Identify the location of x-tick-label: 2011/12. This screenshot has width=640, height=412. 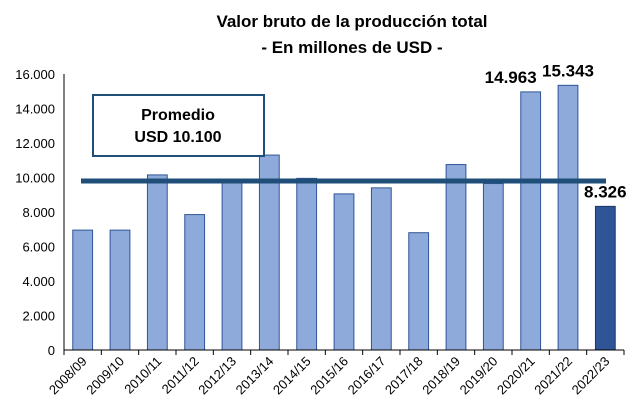
(180, 375).